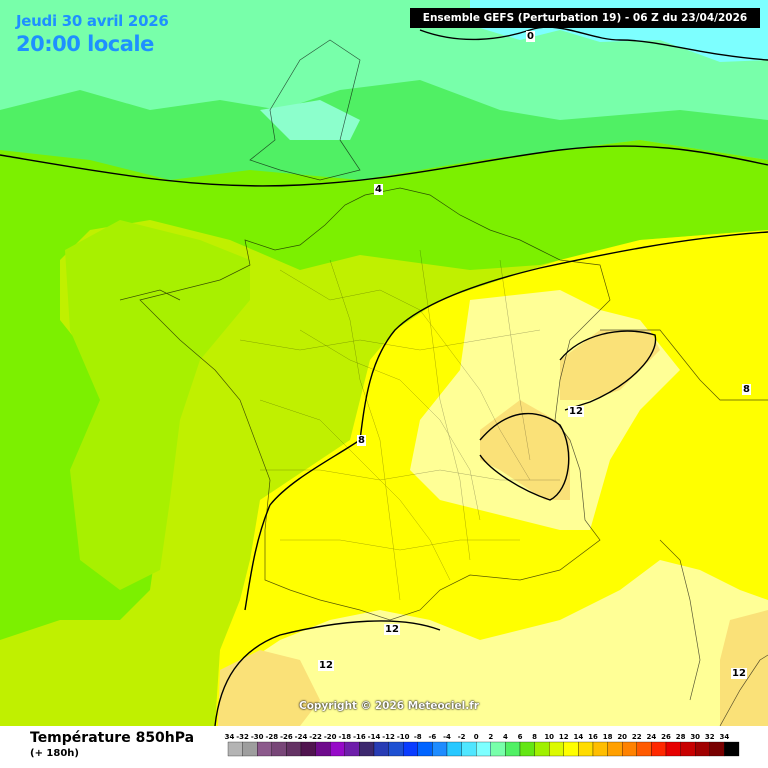  I want to click on scale-tick-label: -32, so click(242, 737).